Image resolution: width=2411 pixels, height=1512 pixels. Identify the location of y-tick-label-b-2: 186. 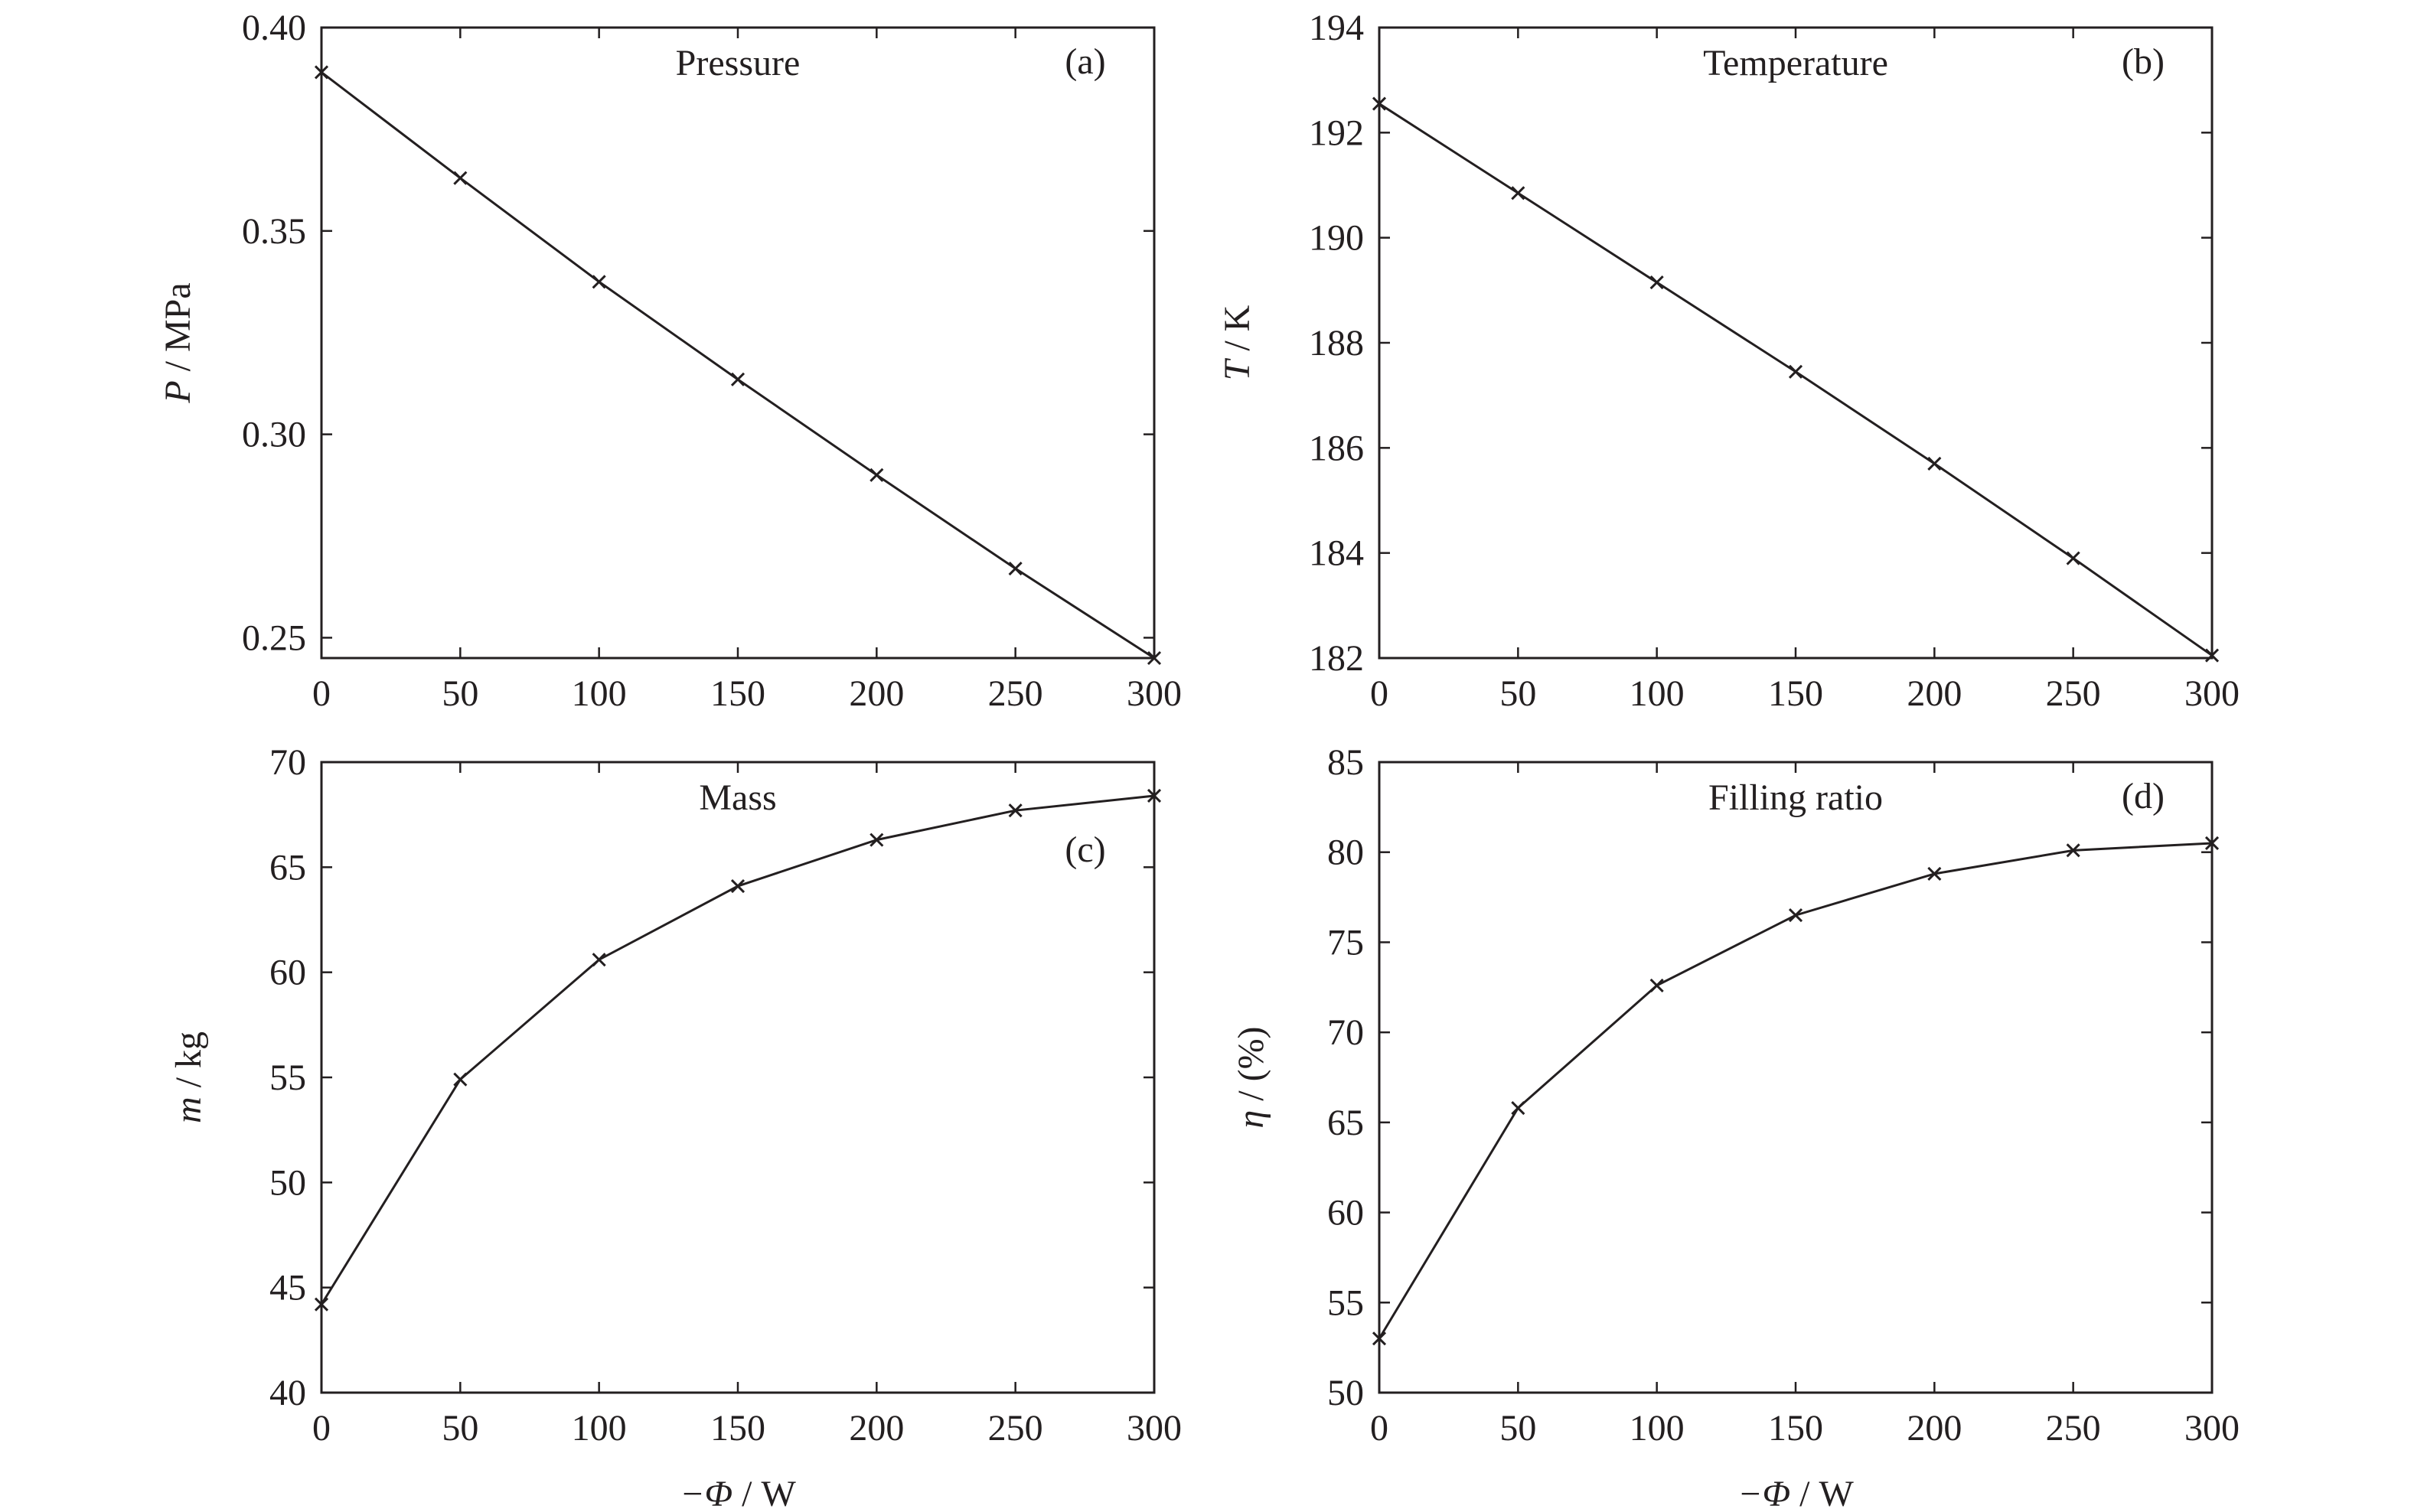
(1337, 448).